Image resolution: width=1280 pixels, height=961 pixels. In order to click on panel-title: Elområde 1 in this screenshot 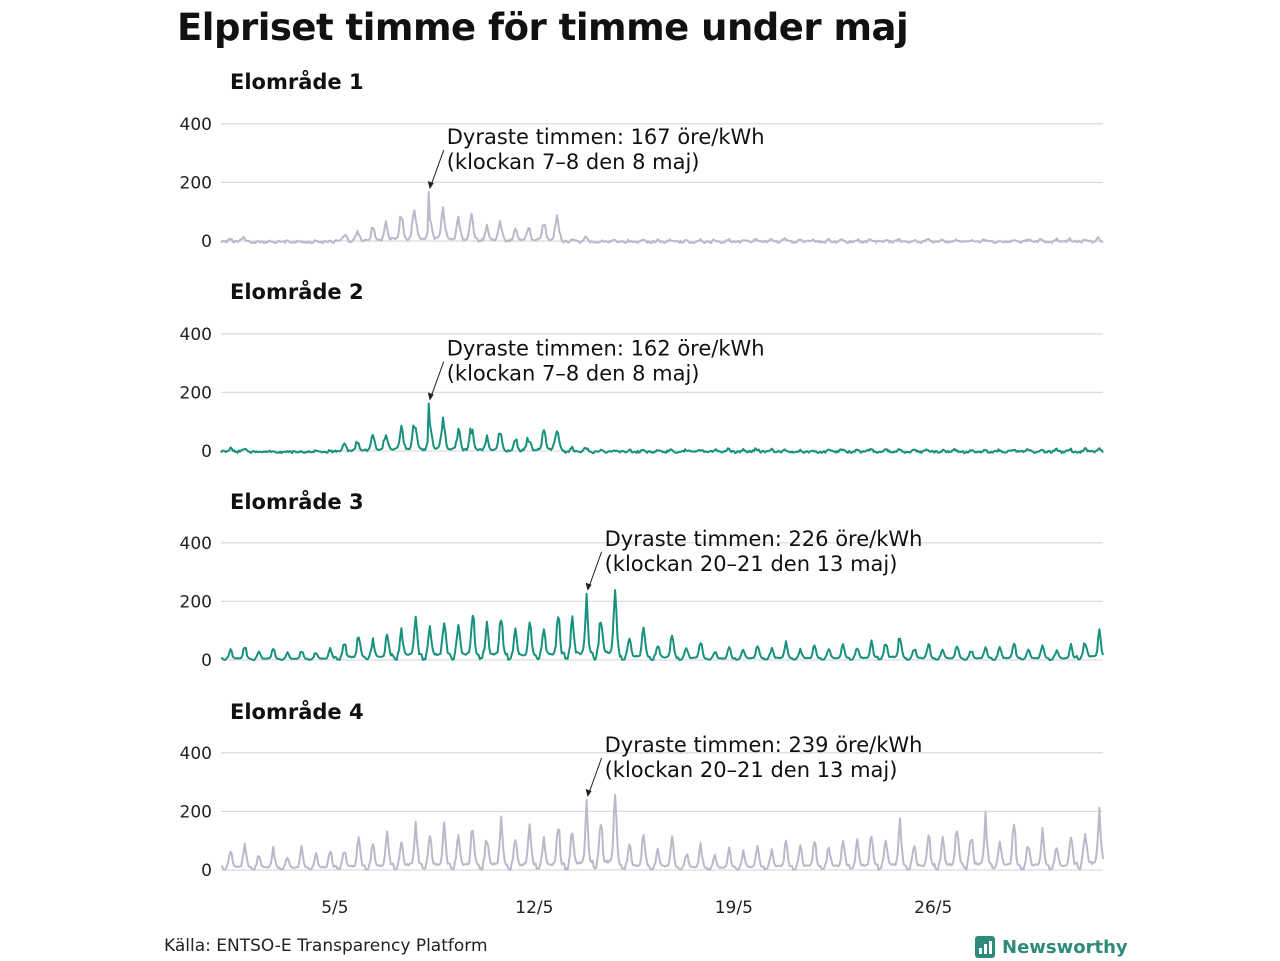, I will do `click(297, 81)`.